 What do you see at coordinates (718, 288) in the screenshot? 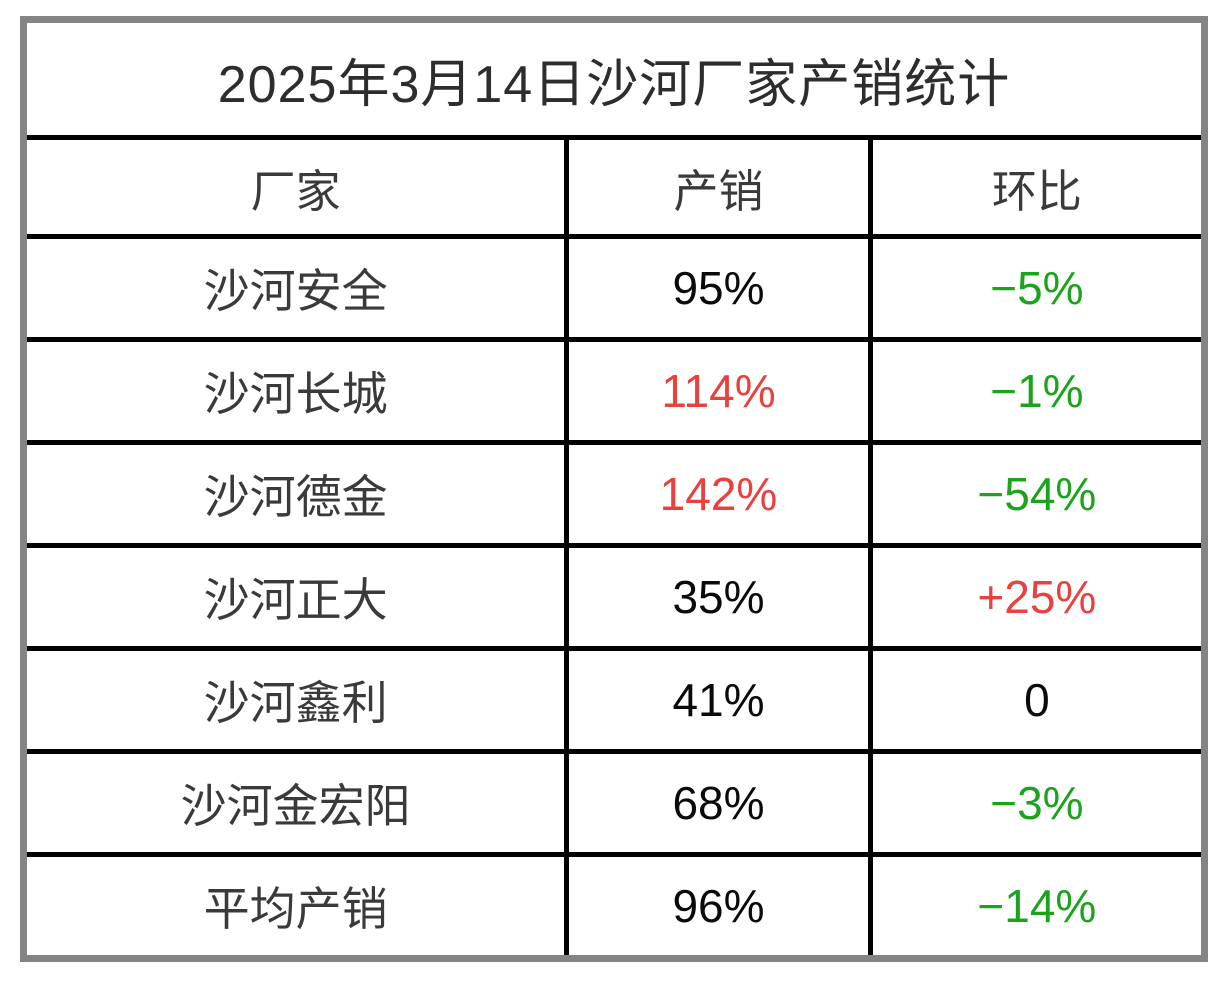
I see `cell-production-sales: 95%` at bounding box center [718, 288].